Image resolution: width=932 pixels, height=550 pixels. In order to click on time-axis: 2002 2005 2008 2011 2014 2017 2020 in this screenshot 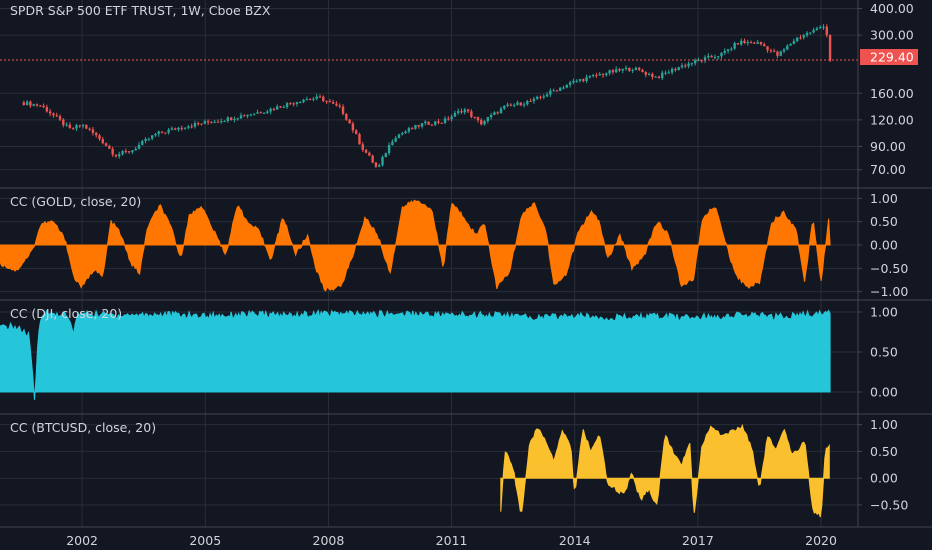, I will do `click(451, 540)`.